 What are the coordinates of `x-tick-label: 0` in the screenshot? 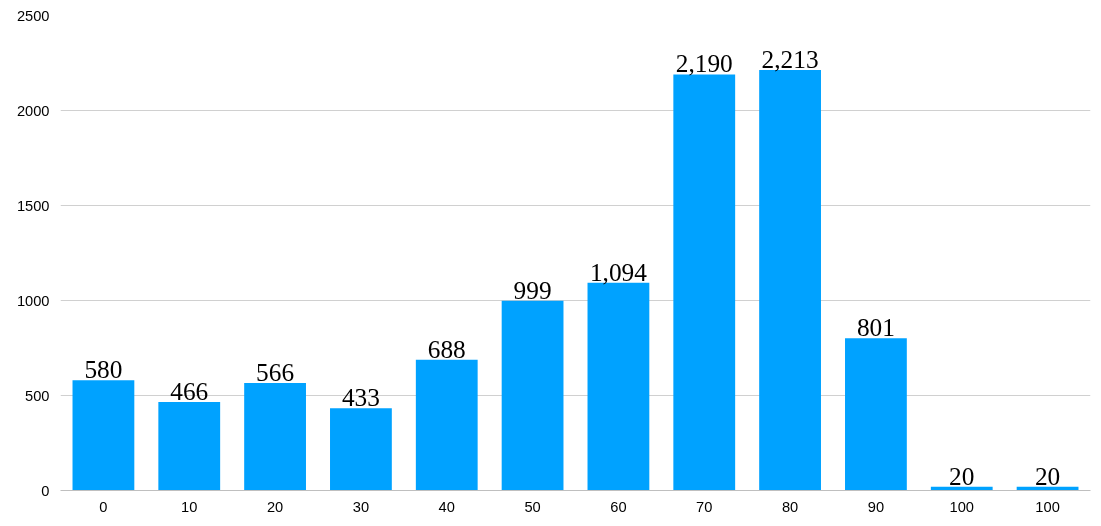 It's located at (103, 506).